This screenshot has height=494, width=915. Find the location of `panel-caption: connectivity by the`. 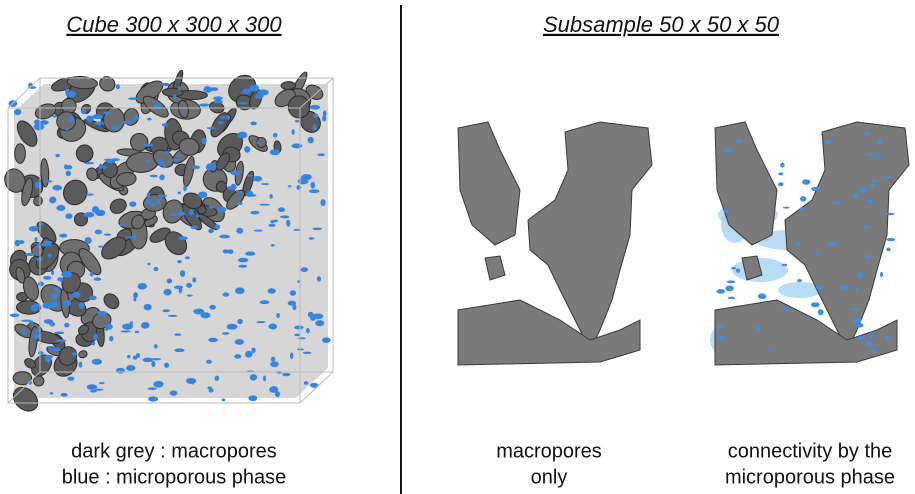

panel-caption: connectivity by the is located at coordinates (810, 451).